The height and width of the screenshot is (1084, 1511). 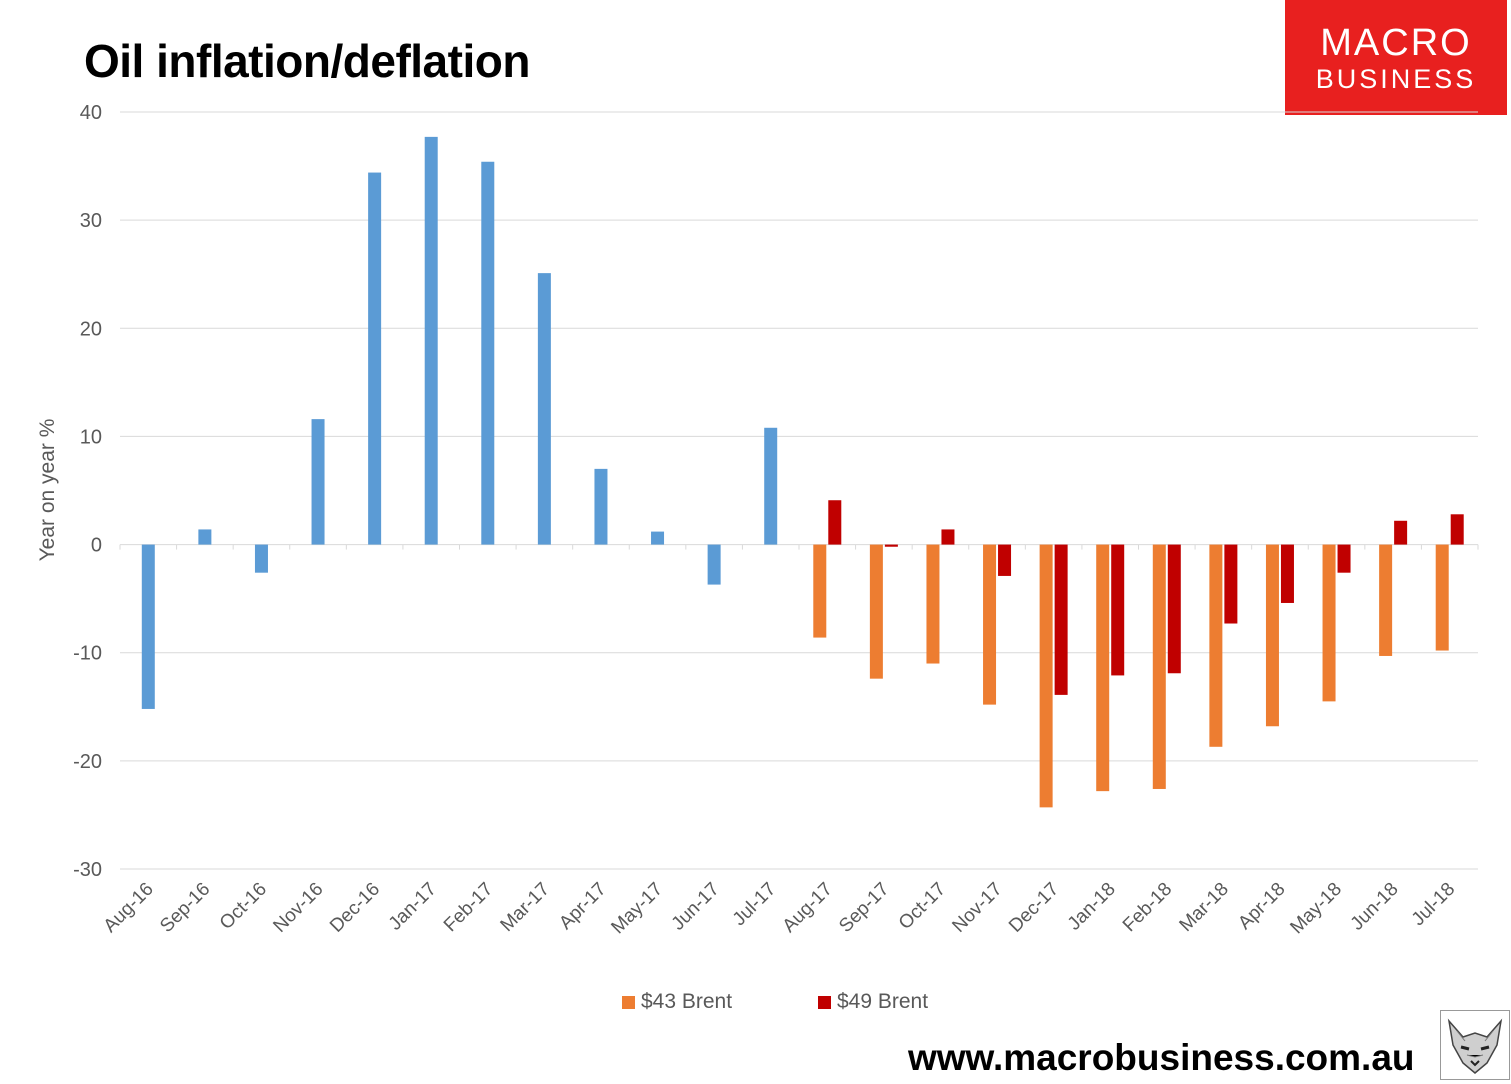 What do you see at coordinates (876, 611) in the screenshot?
I see `bar--43-brent-sep-17` at bounding box center [876, 611].